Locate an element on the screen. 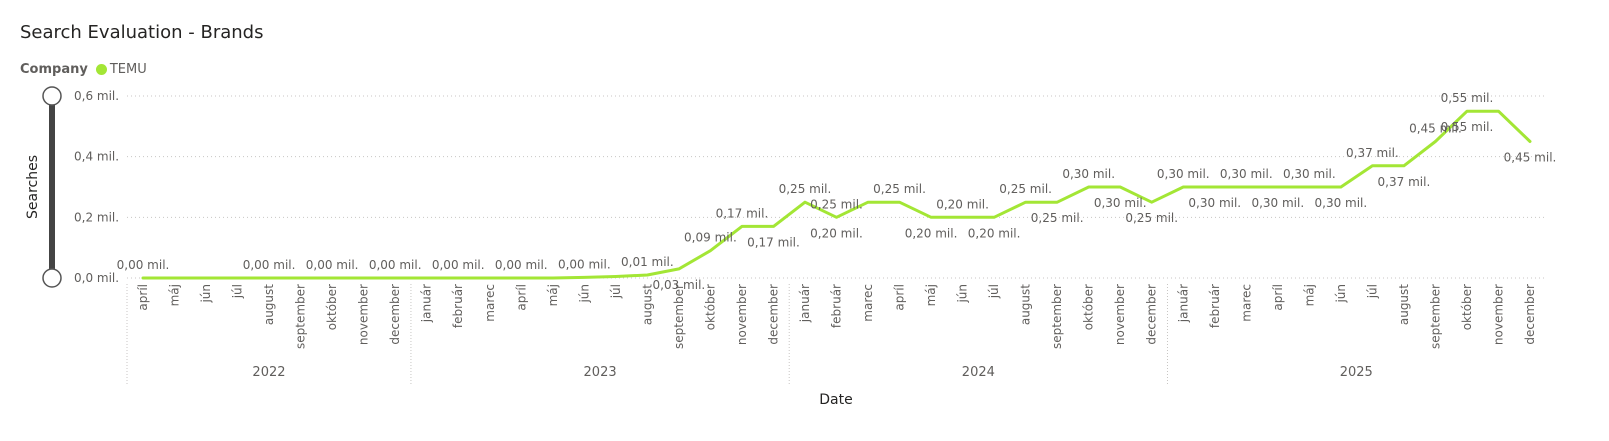 The height and width of the screenshot is (441, 1609). y-range-slider is located at coordinates (52, 187).